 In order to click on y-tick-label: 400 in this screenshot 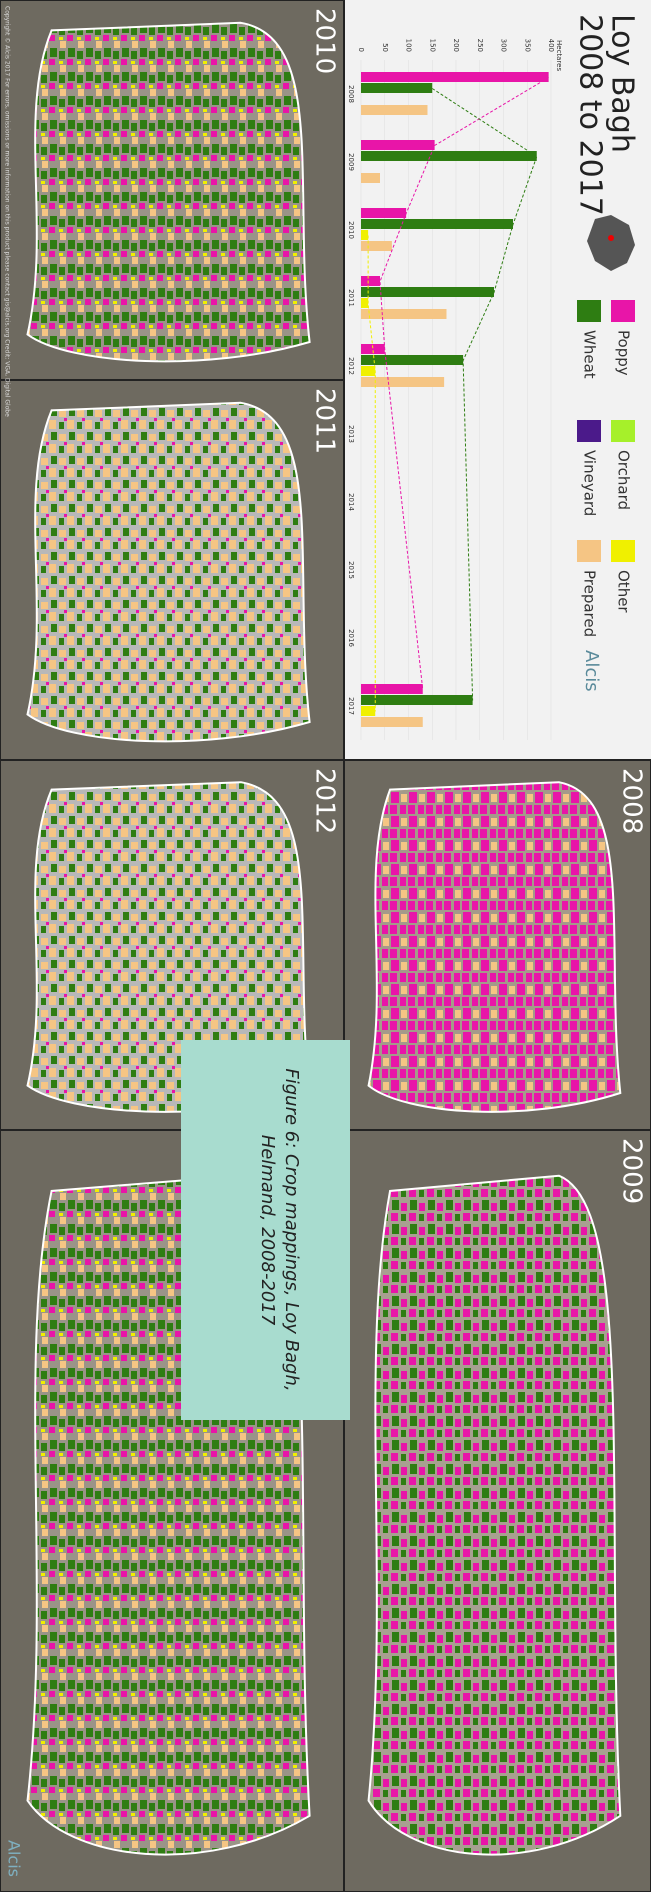, I will do `click(551, 45)`.